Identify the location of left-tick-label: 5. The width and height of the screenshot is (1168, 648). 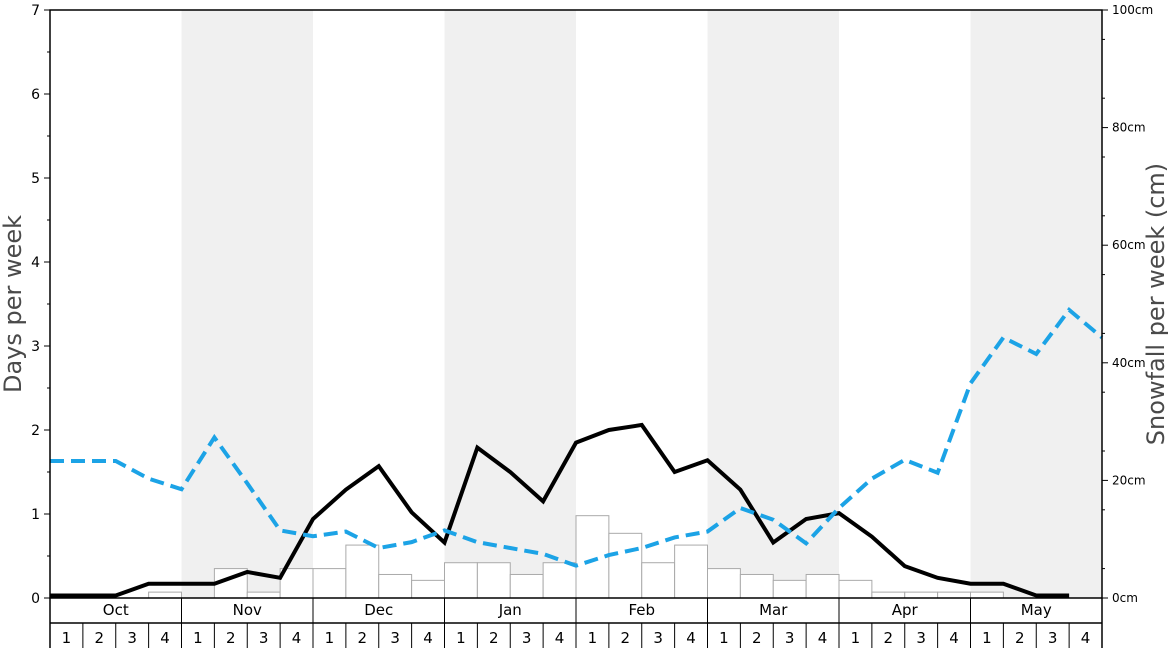
(35, 179).